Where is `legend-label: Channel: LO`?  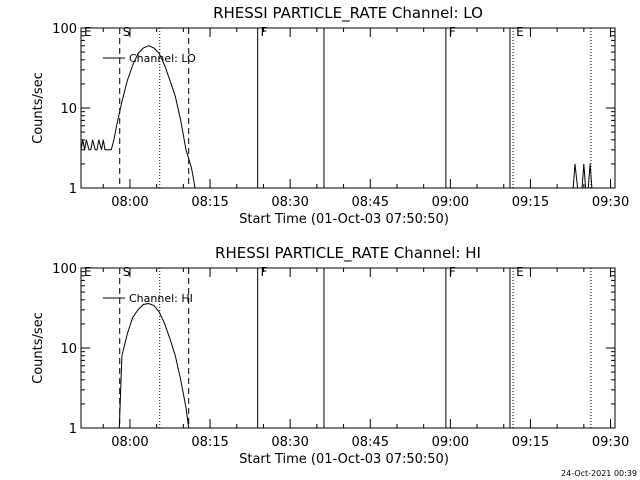 legend-label: Channel: LO is located at coordinates (162, 58).